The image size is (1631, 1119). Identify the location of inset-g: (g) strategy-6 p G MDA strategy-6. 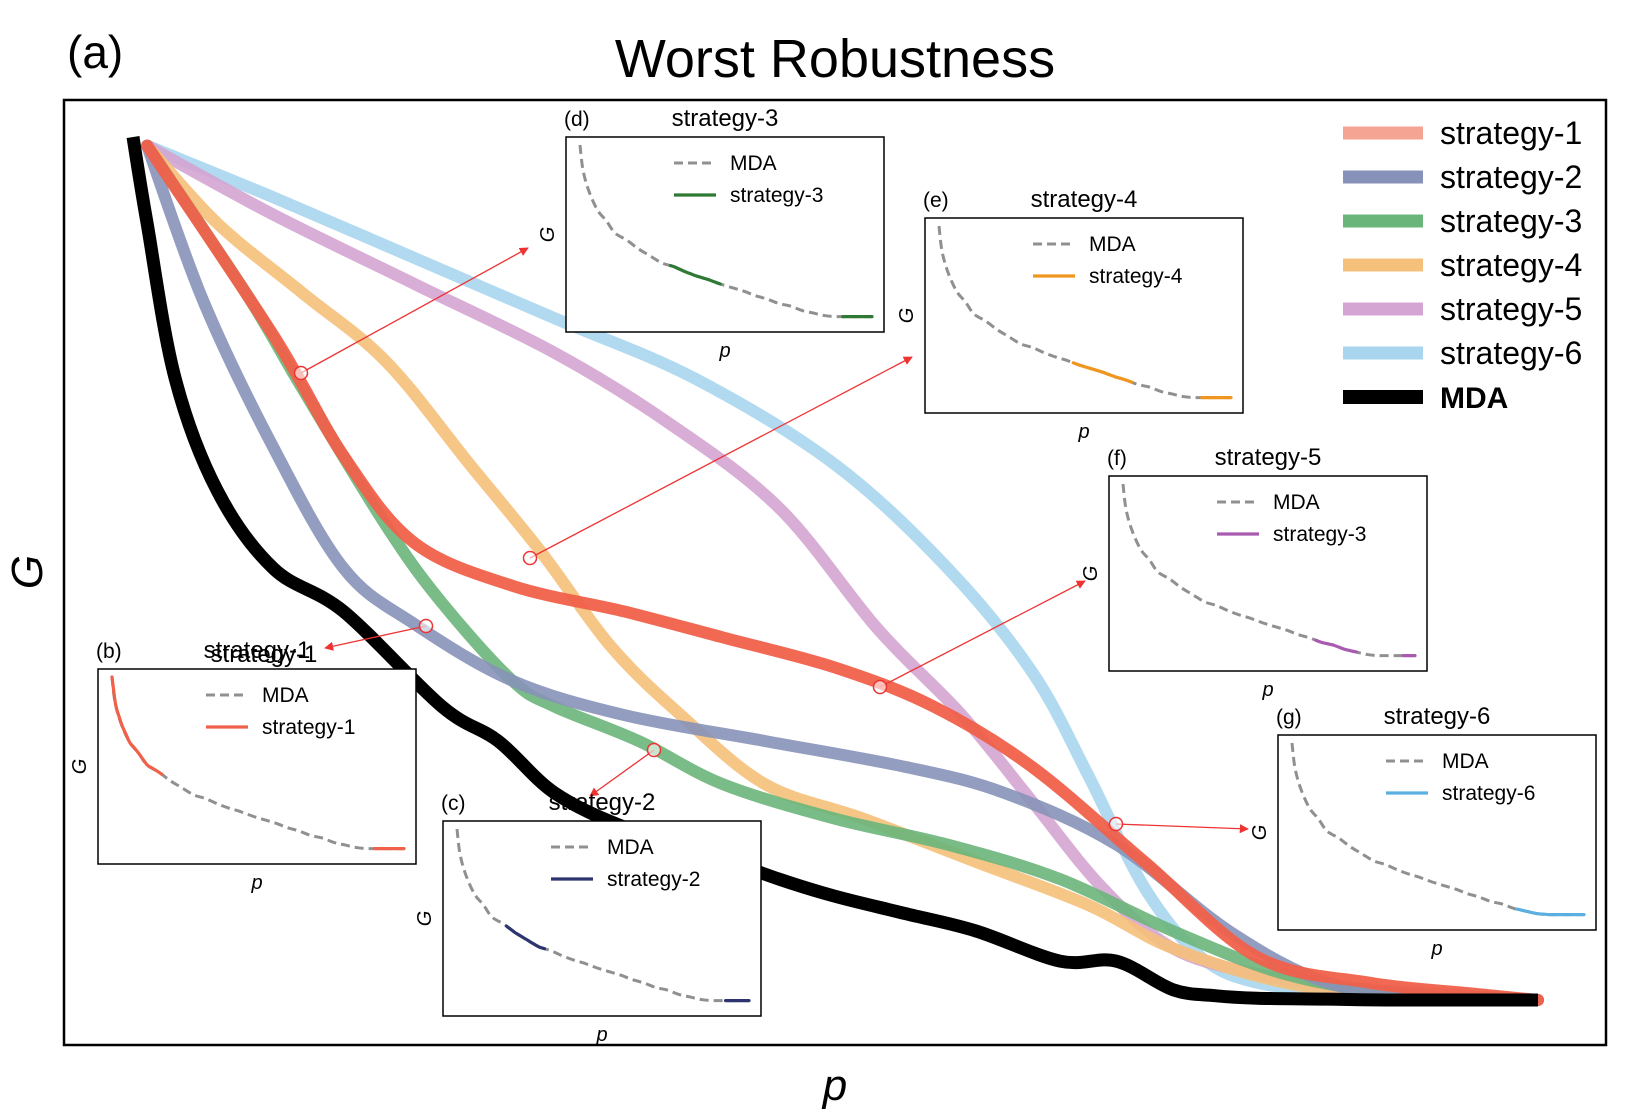
(1423, 831).